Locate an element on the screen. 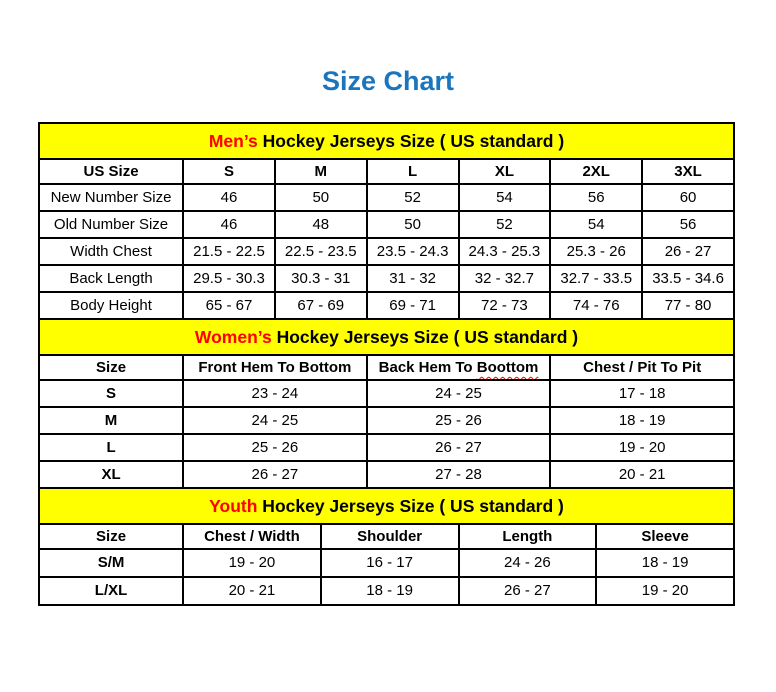  table-row-new-number-size: New Number Size 46 50 52 54 56 60 is located at coordinates (386, 197).